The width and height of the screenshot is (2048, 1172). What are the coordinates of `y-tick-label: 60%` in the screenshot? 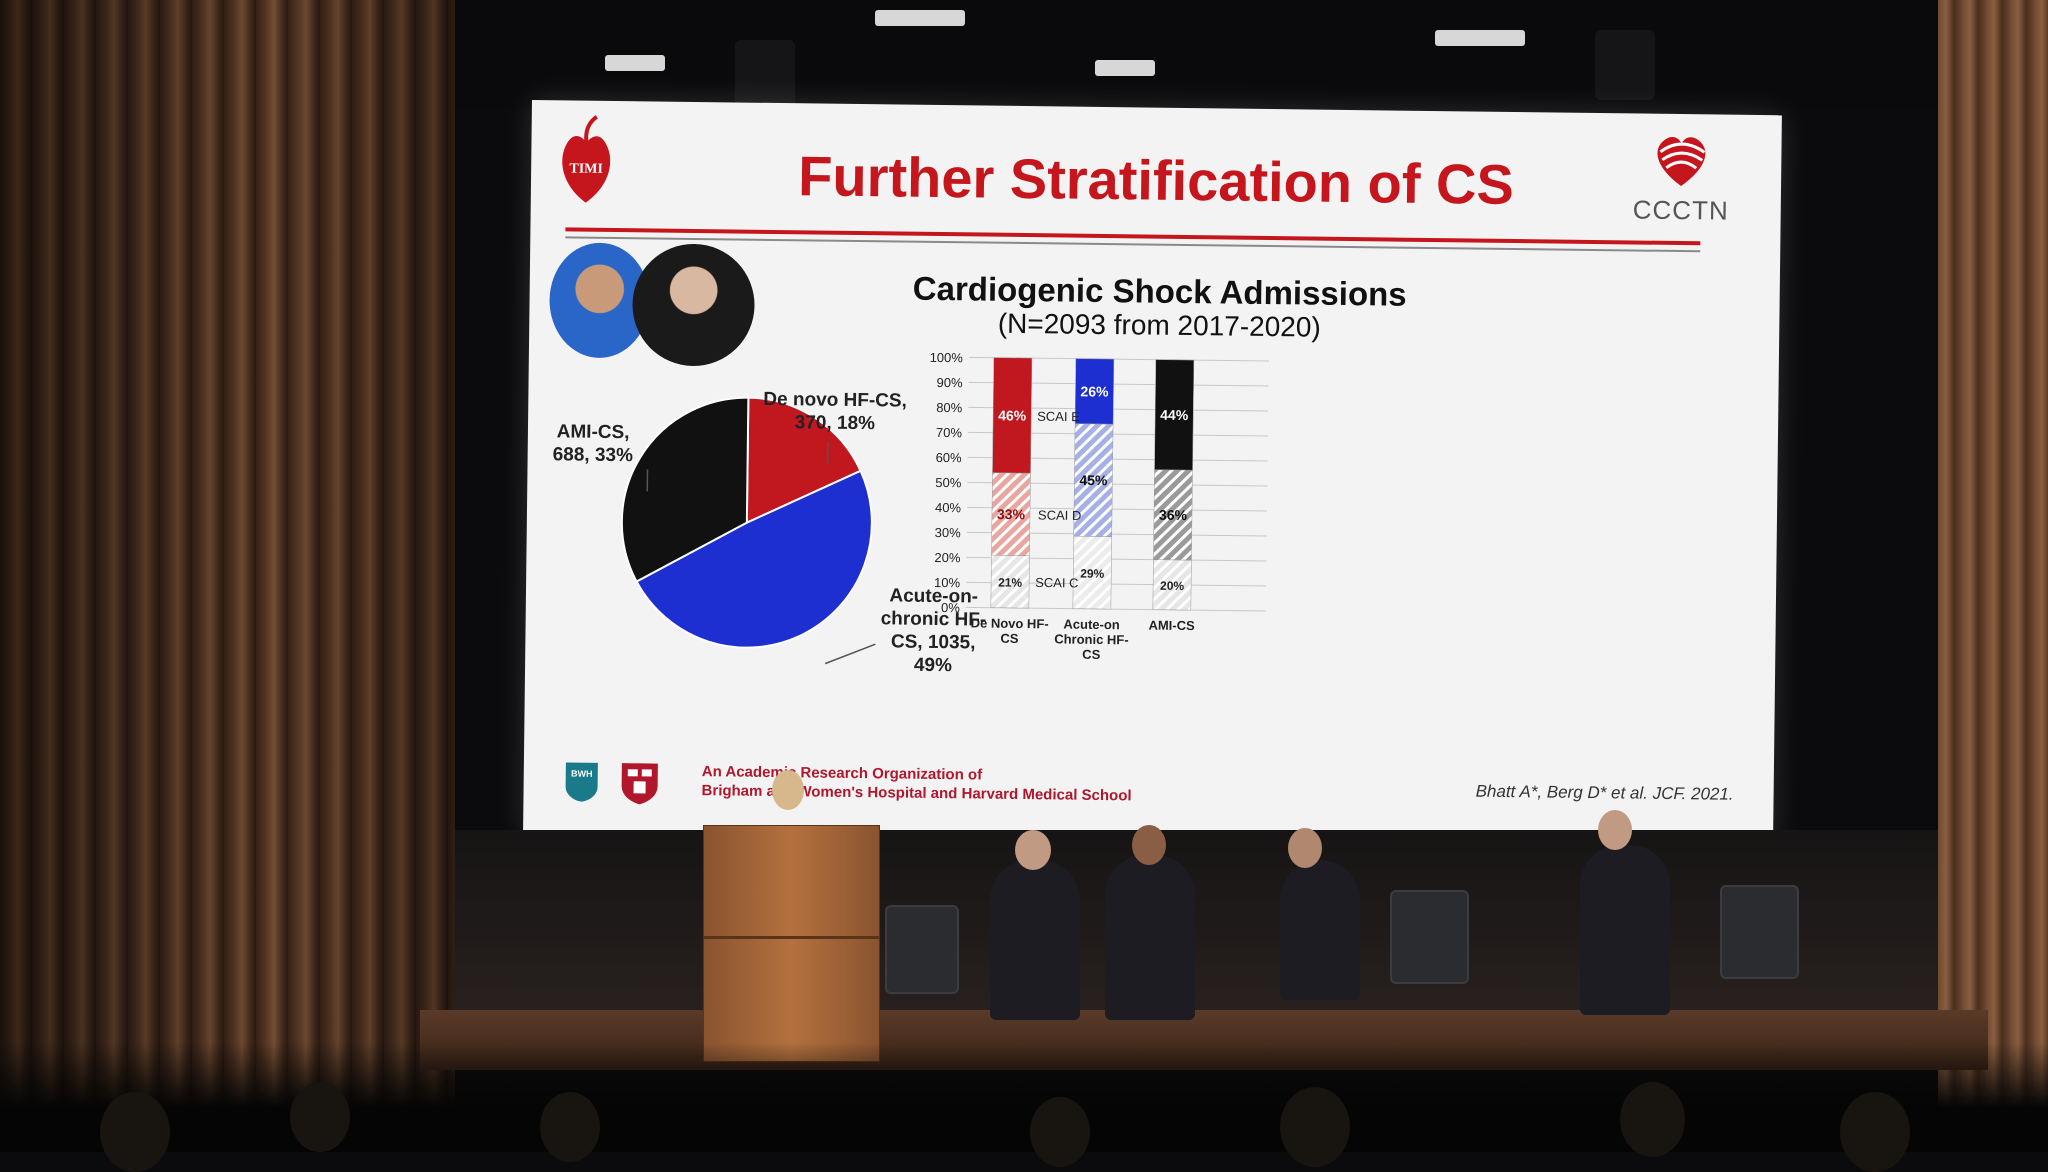 It's located at (949, 457).